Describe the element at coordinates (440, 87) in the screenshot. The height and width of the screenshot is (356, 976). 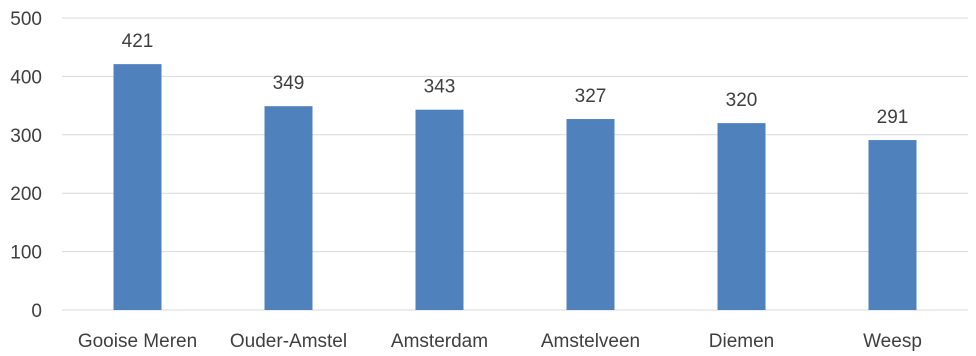
I see `data-label-amsterdam: 343` at that location.